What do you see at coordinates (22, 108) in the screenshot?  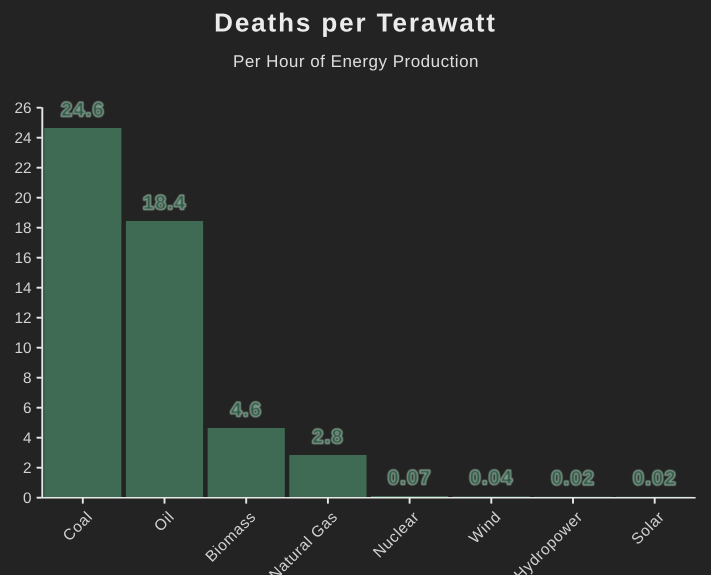 I see `svg-text: 26` at bounding box center [22, 108].